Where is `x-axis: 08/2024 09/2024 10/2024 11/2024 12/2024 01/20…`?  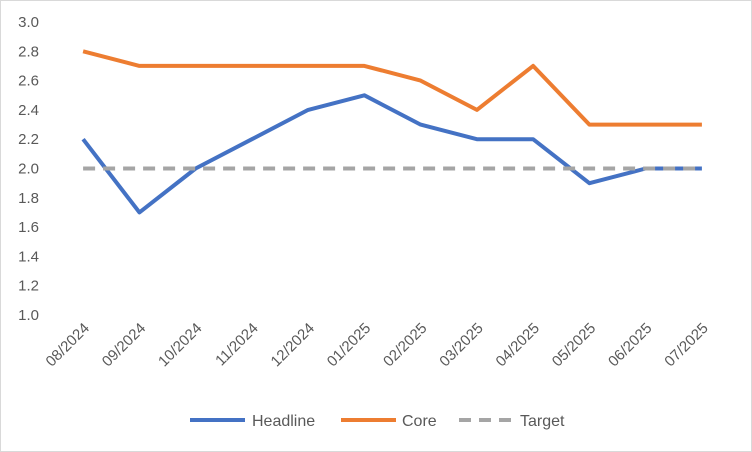 x-axis: 08/2024 09/2024 10/2024 11/2024 12/2024 01/20… is located at coordinates (377, 345).